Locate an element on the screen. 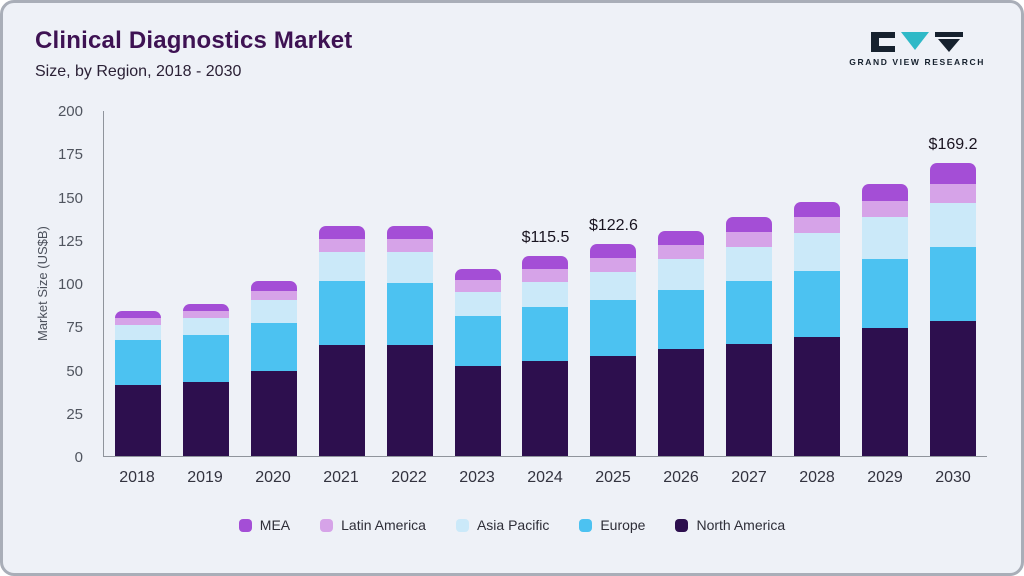 The height and width of the screenshot is (576, 1024). y-tick-label: 175 is located at coordinates (70, 155).